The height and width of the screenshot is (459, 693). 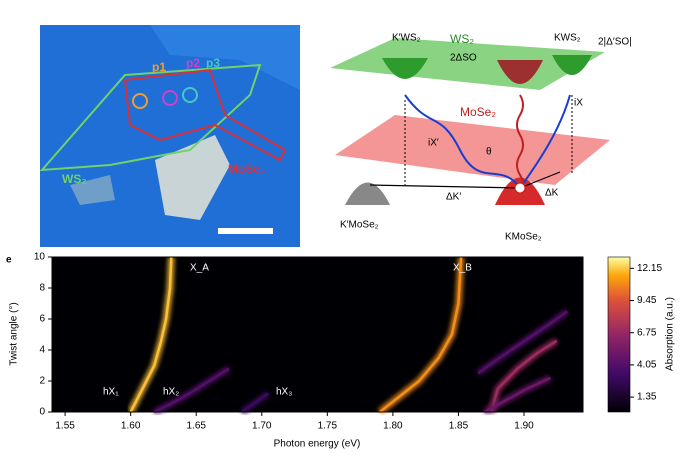 I want to click on label: p2, so click(x=193, y=63).